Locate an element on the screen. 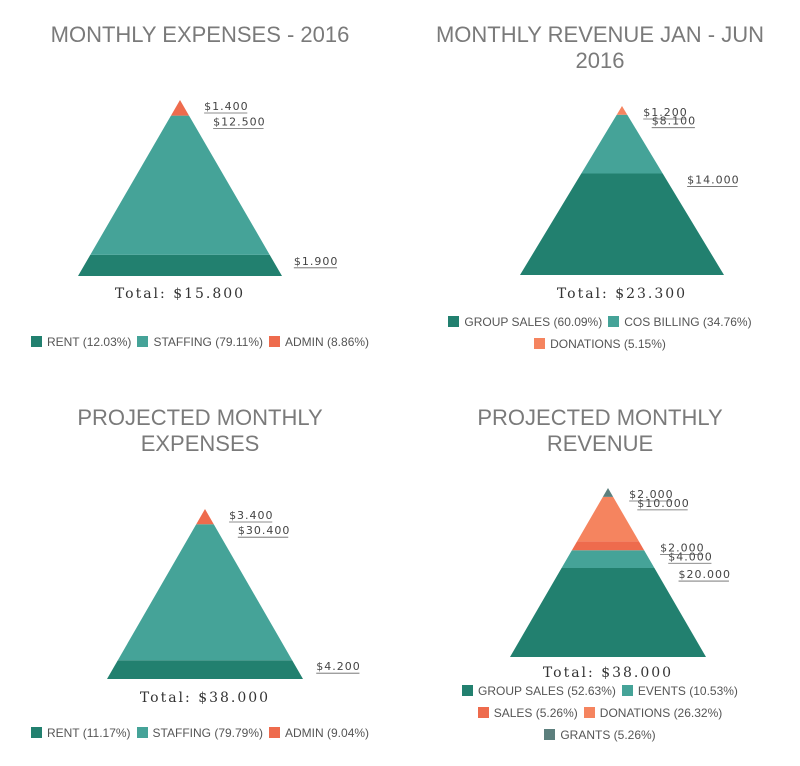  legend-label: DONATIONS (5.15%) is located at coordinates (608, 344).